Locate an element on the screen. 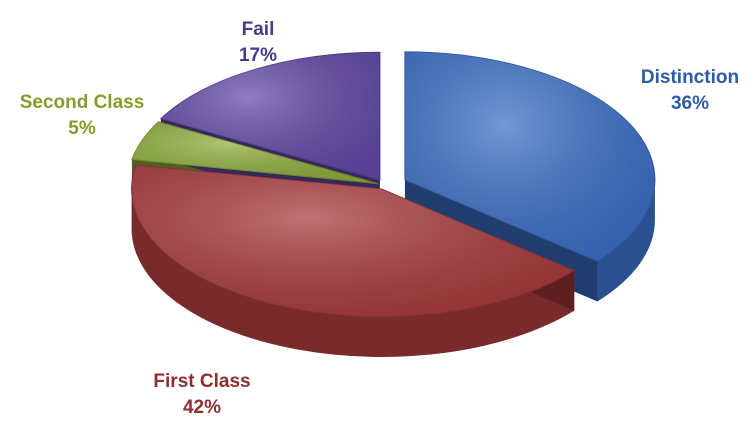 This screenshot has height=423, width=756. slice-label: Second Class is located at coordinates (82, 102).